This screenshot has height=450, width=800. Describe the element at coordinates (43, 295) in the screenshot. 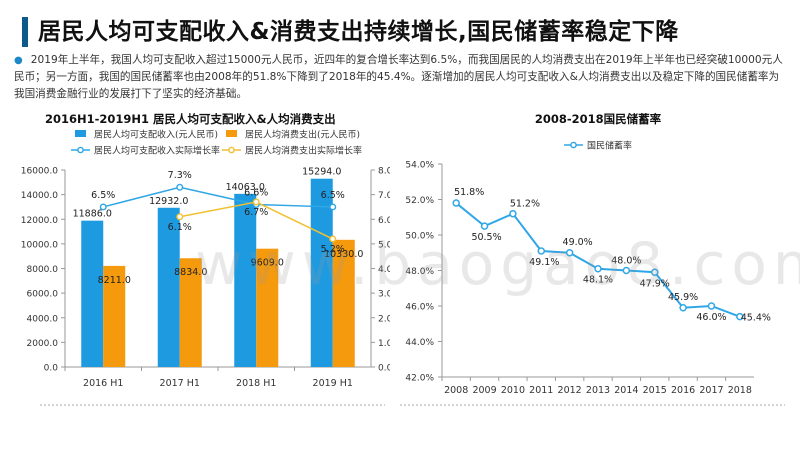

I see `left-y-tick-label: 6000.0` at that location.